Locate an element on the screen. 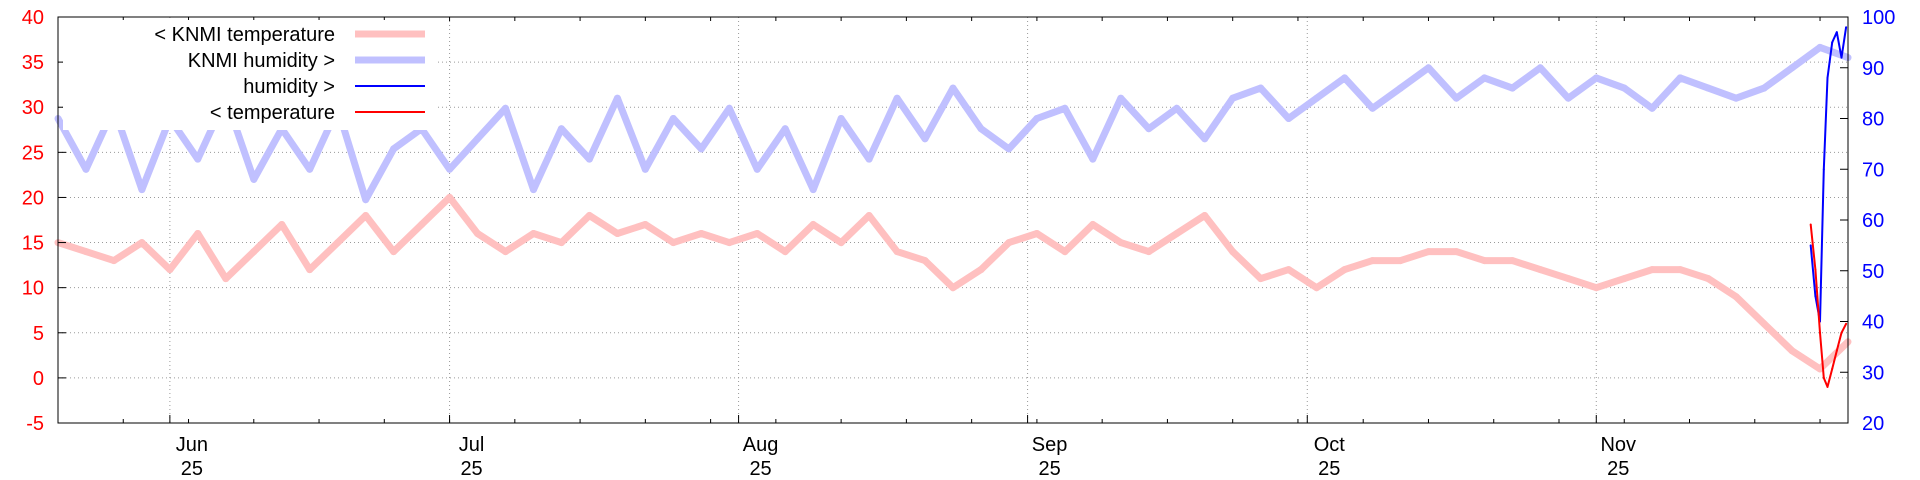  left-tick-label: 0 is located at coordinates (38, 379).